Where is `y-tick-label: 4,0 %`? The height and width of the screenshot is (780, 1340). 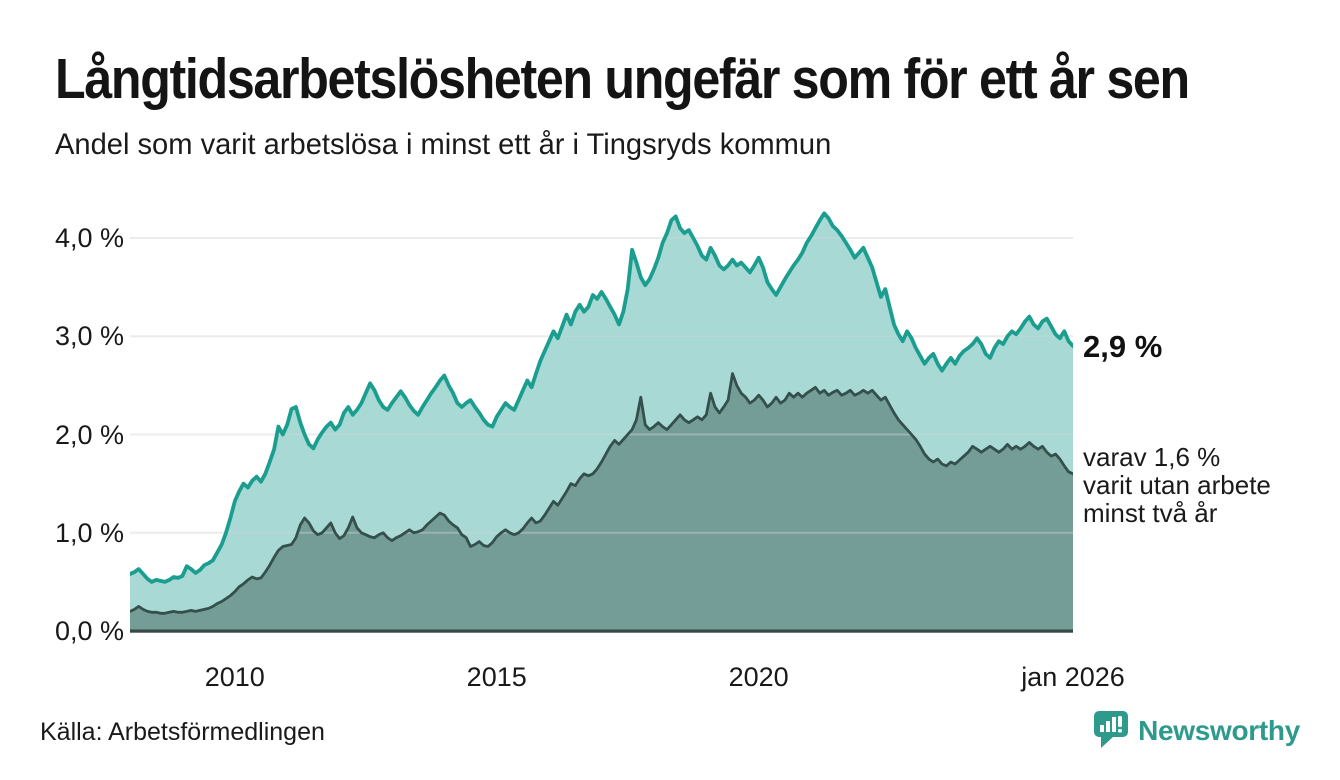 y-tick-label: 4,0 % is located at coordinates (89, 238).